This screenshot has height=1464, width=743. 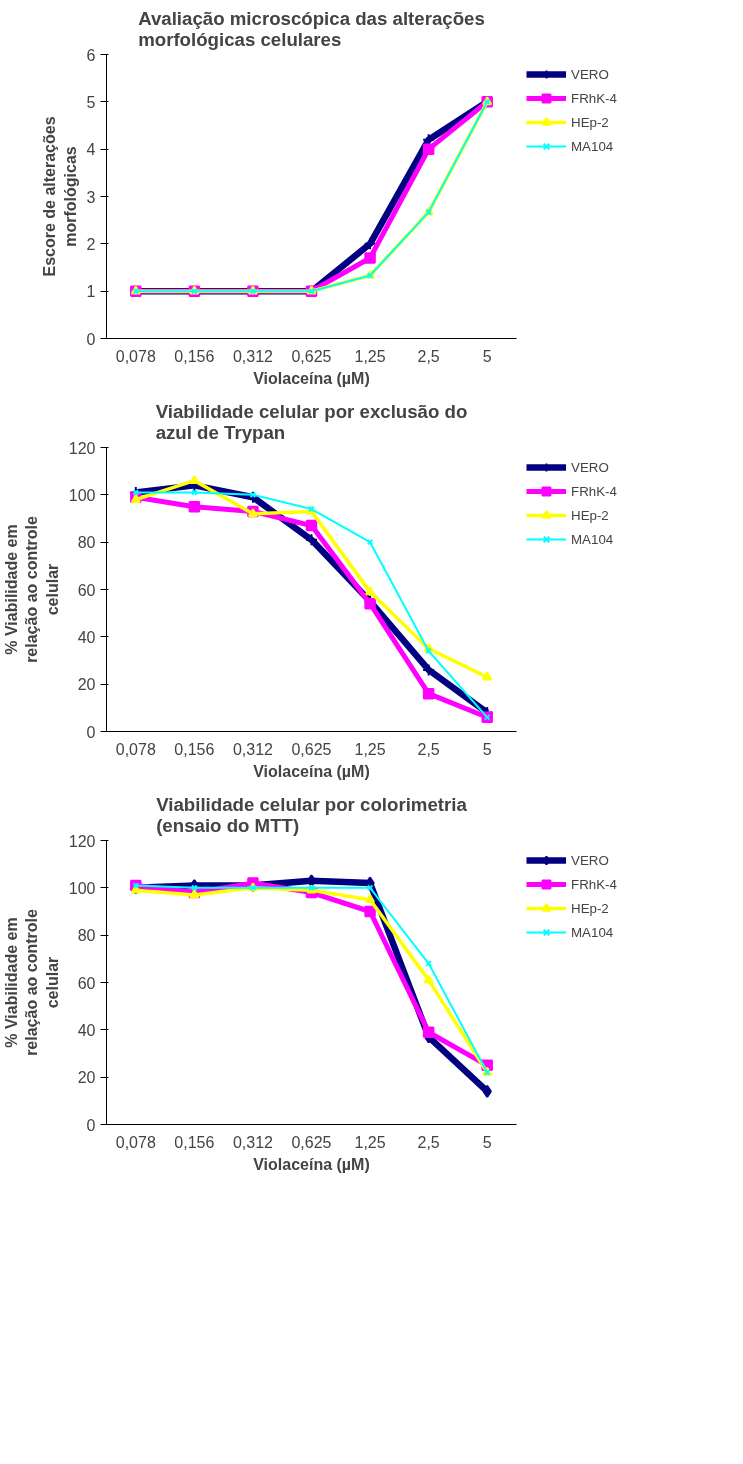 I want to click on y-tick-label: 5, so click(x=91, y=102).